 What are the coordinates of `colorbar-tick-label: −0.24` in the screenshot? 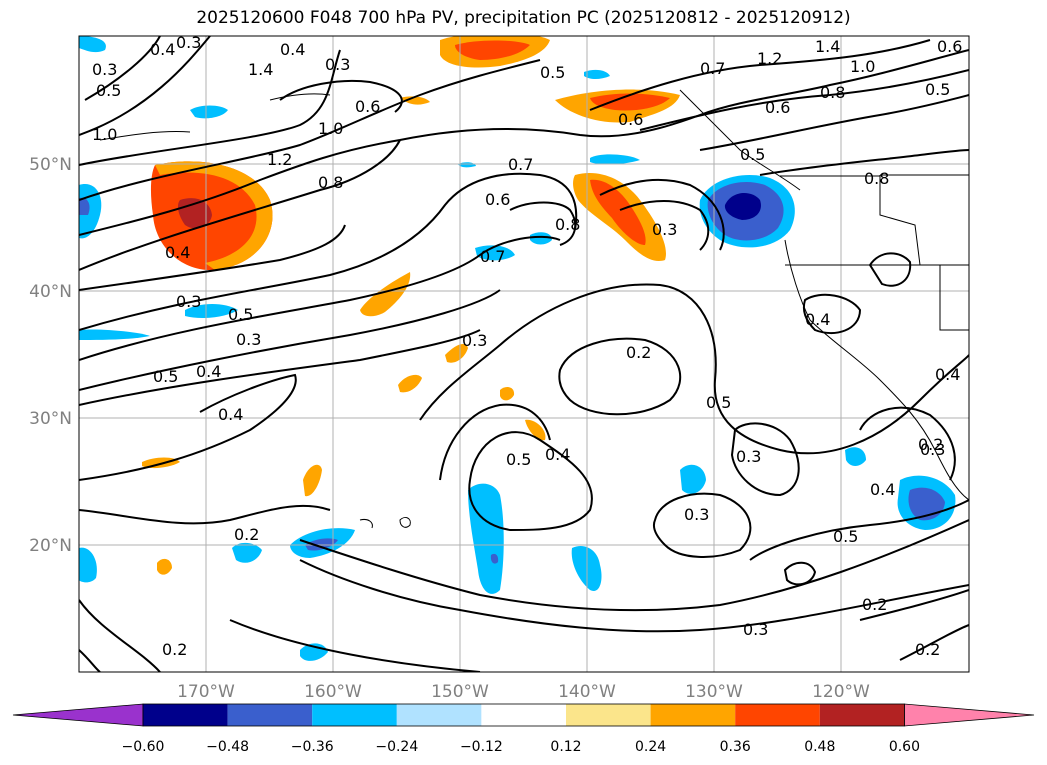 It's located at (396, 747).